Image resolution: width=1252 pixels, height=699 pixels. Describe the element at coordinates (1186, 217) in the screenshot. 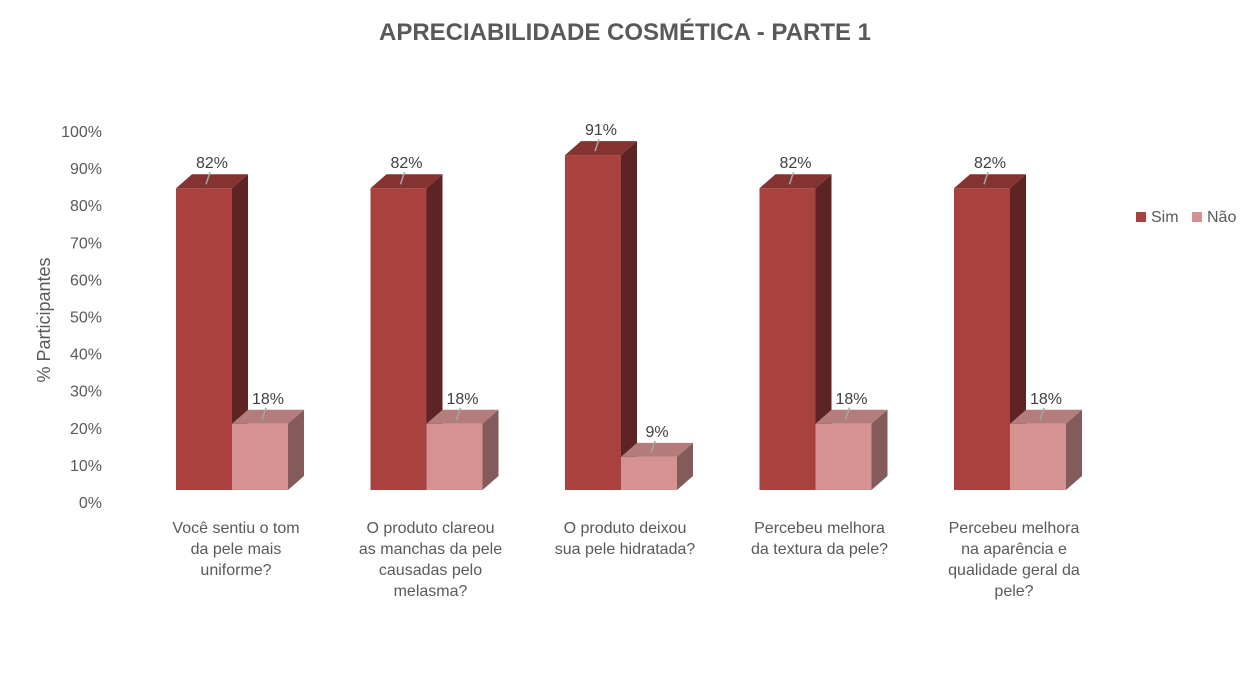

I see `legend: Sim Não` at that location.